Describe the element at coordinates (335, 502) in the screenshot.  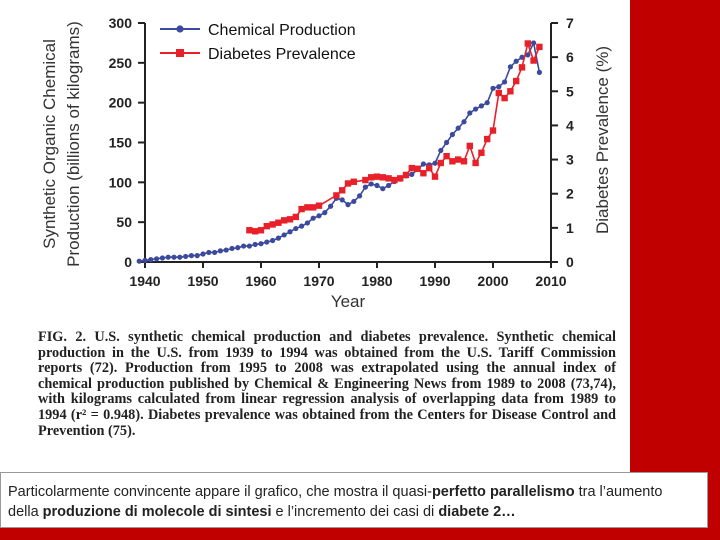
I see `footer-text-2: tra l’aumento della` at that location.